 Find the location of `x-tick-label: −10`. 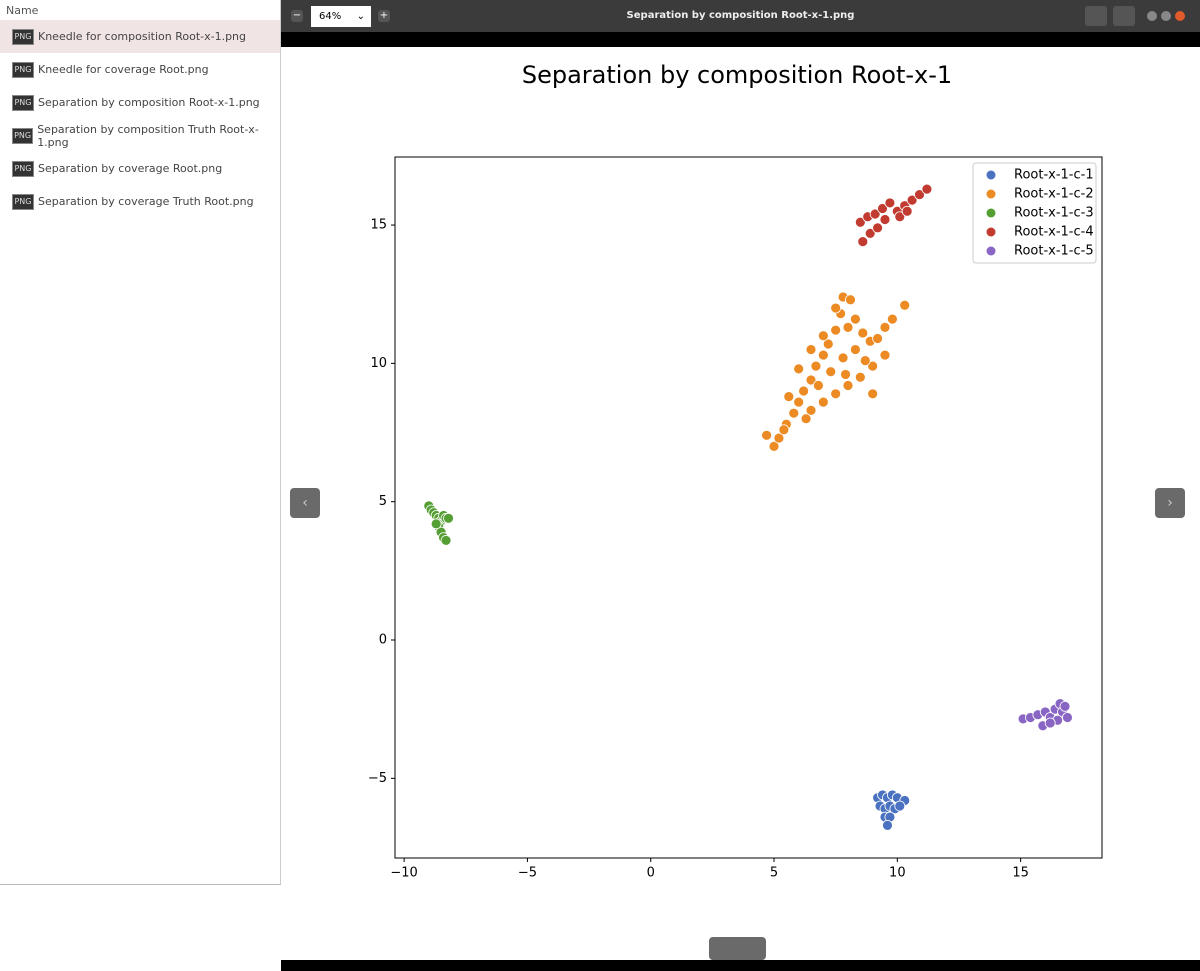

x-tick-label: −10 is located at coordinates (403, 873).